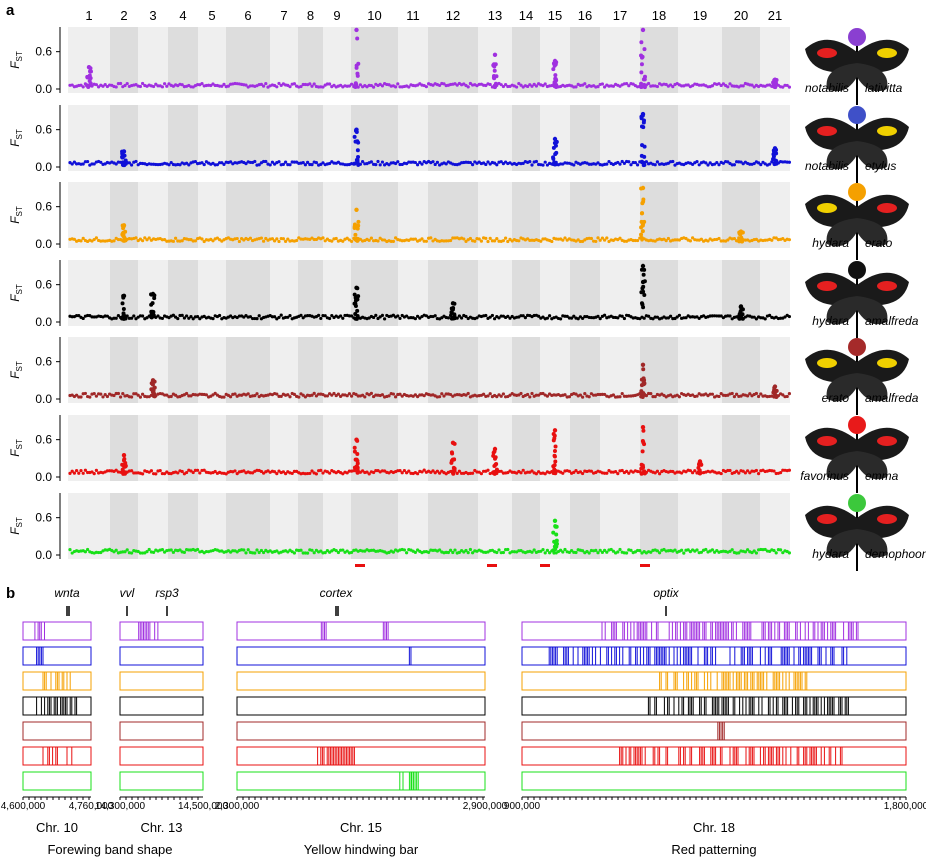 This screenshot has height=859, width=926. What do you see at coordinates (88, 15) in the screenshot?
I see `chromosome-label: 1` at bounding box center [88, 15].